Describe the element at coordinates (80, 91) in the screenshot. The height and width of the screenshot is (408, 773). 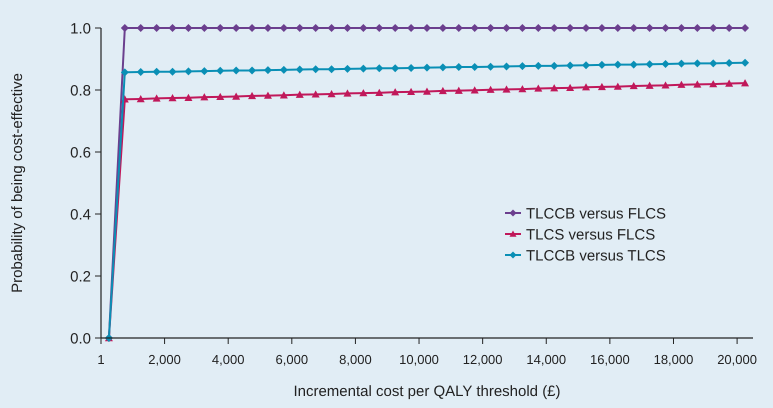
I see `y-tick-label: 0.8` at that location.